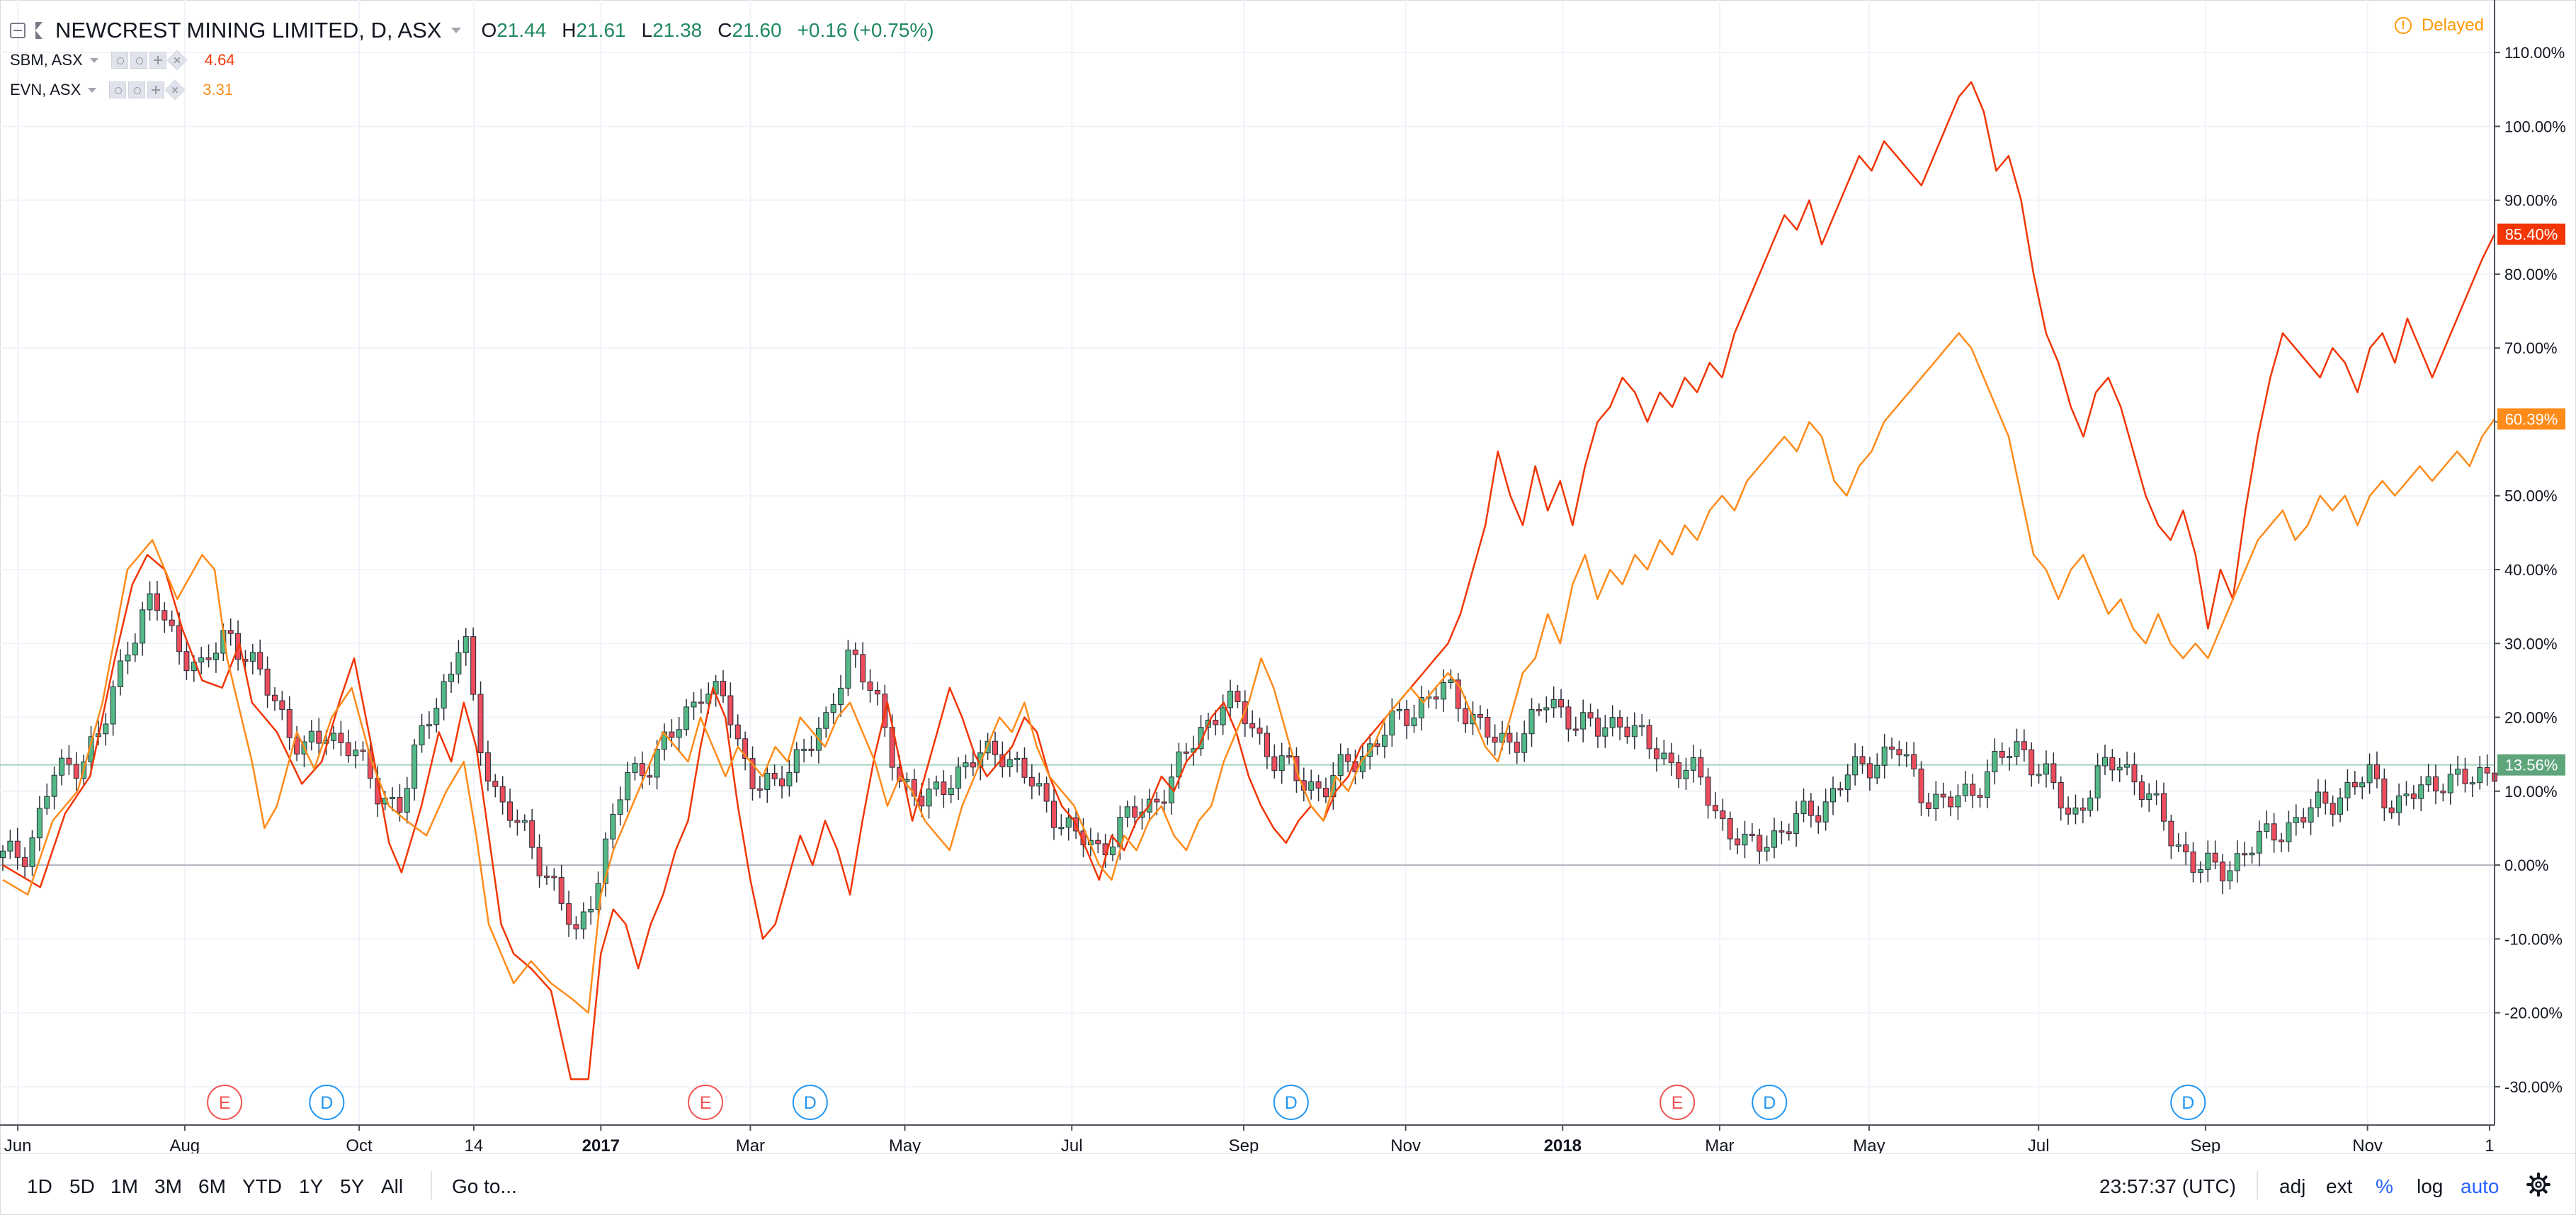 Image resolution: width=2576 pixels, height=1215 pixels. What do you see at coordinates (45, 89) in the screenshot?
I see `compare-symbol: EVN, ASX` at bounding box center [45, 89].